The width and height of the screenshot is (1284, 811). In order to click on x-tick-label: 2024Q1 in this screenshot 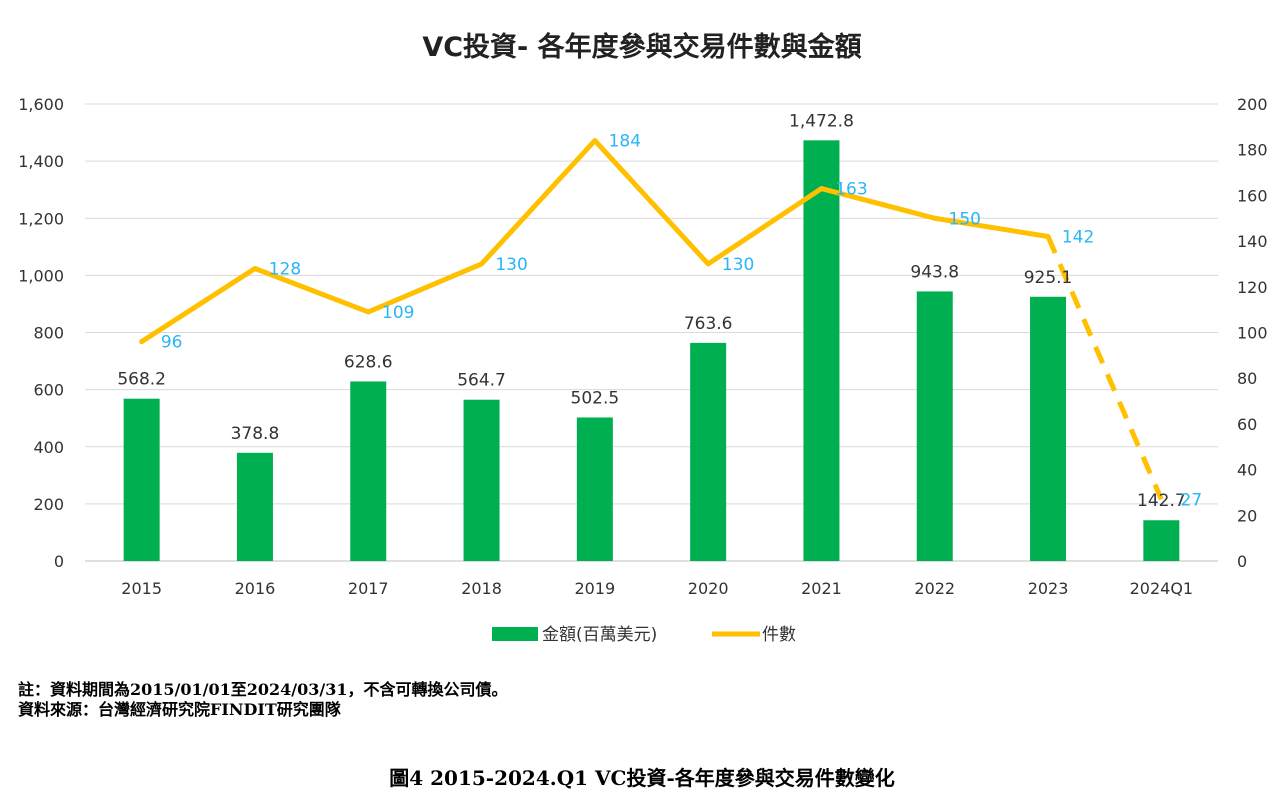, I will do `click(1162, 588)`.